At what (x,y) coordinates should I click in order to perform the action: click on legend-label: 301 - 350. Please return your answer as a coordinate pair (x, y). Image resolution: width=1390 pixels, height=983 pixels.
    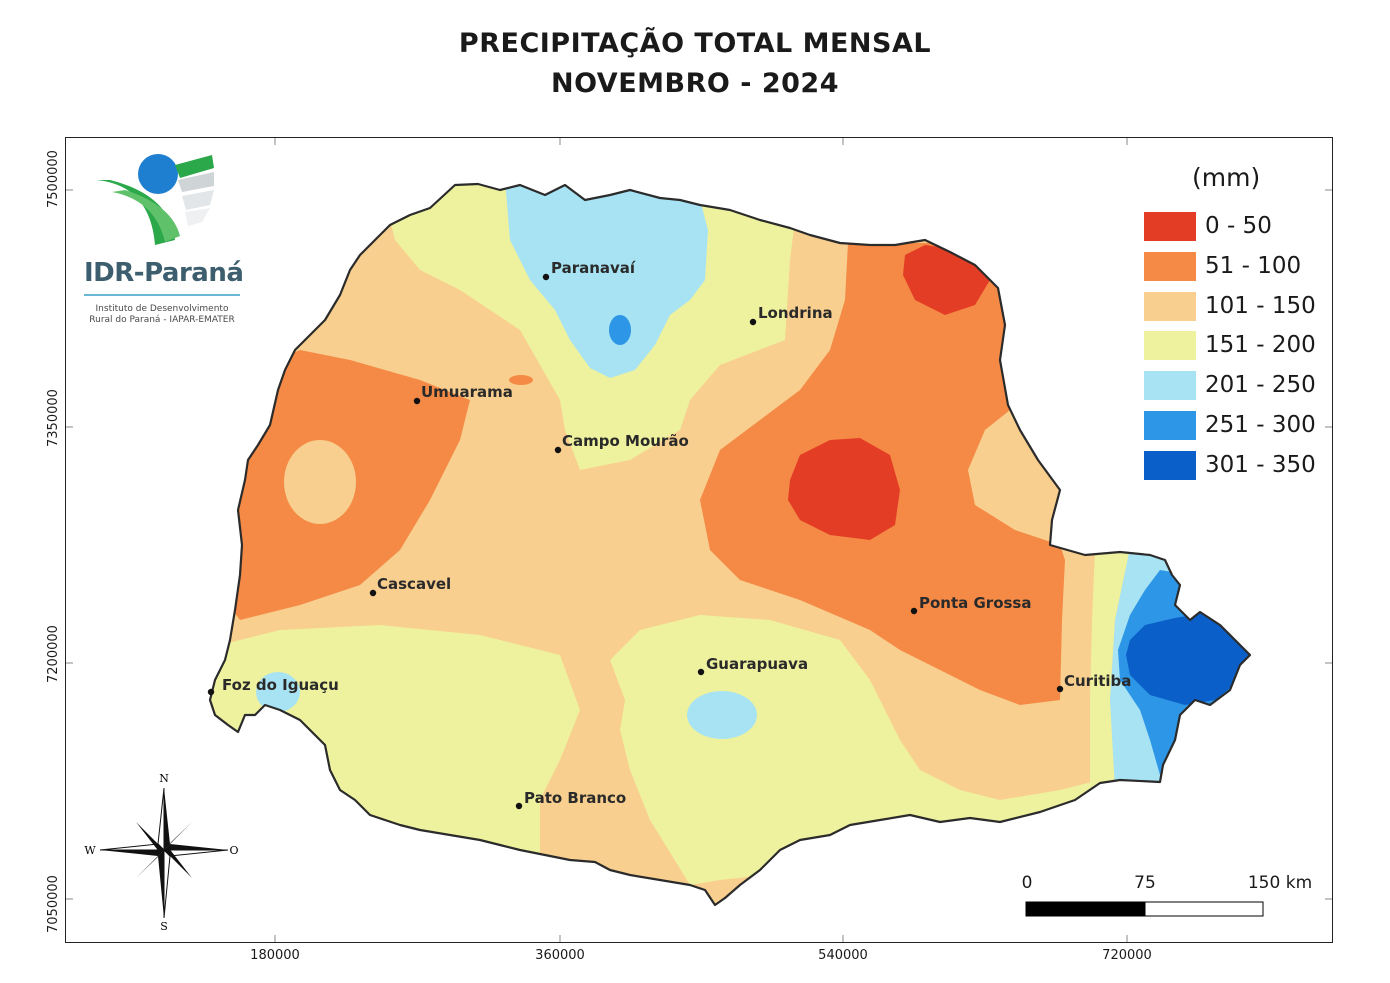
    Looking at the image, I should click on (1260, 464).